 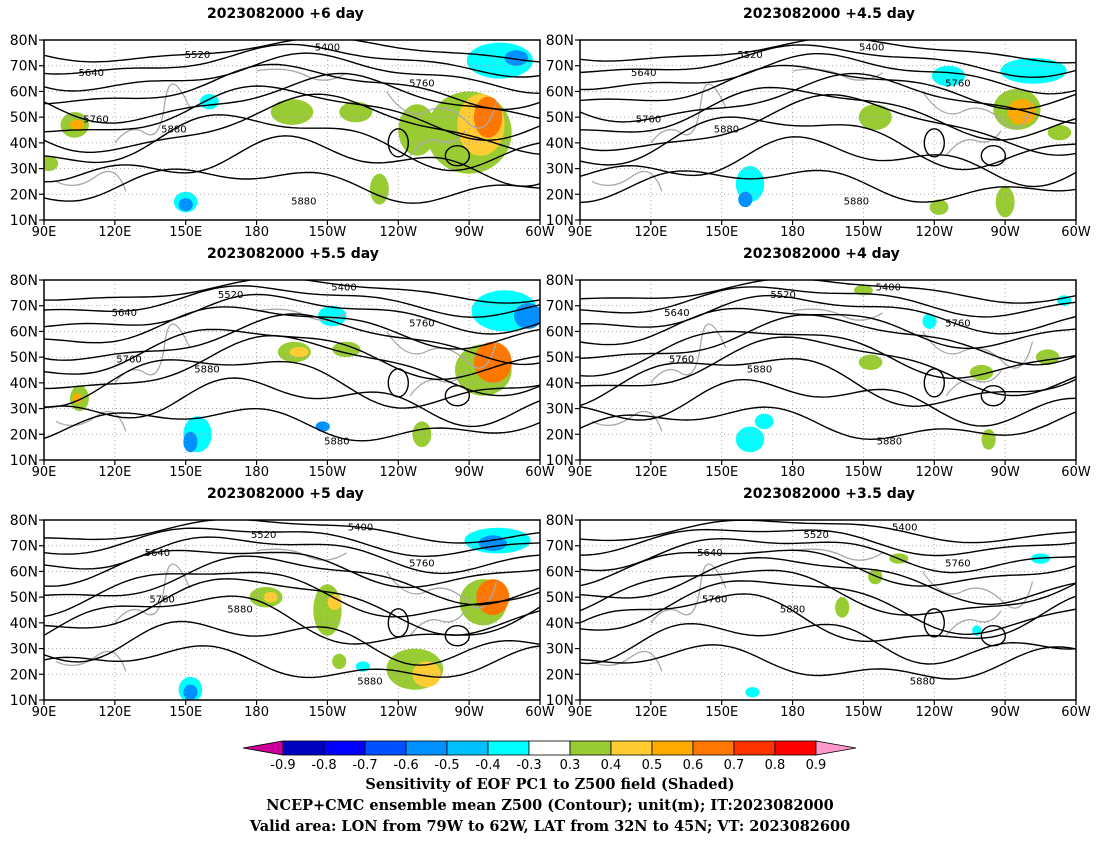 What do you see at coordinates (693, 765) in the screenshot?
I see `colorbar-label: 0.6` at bounding box center [693, 765].